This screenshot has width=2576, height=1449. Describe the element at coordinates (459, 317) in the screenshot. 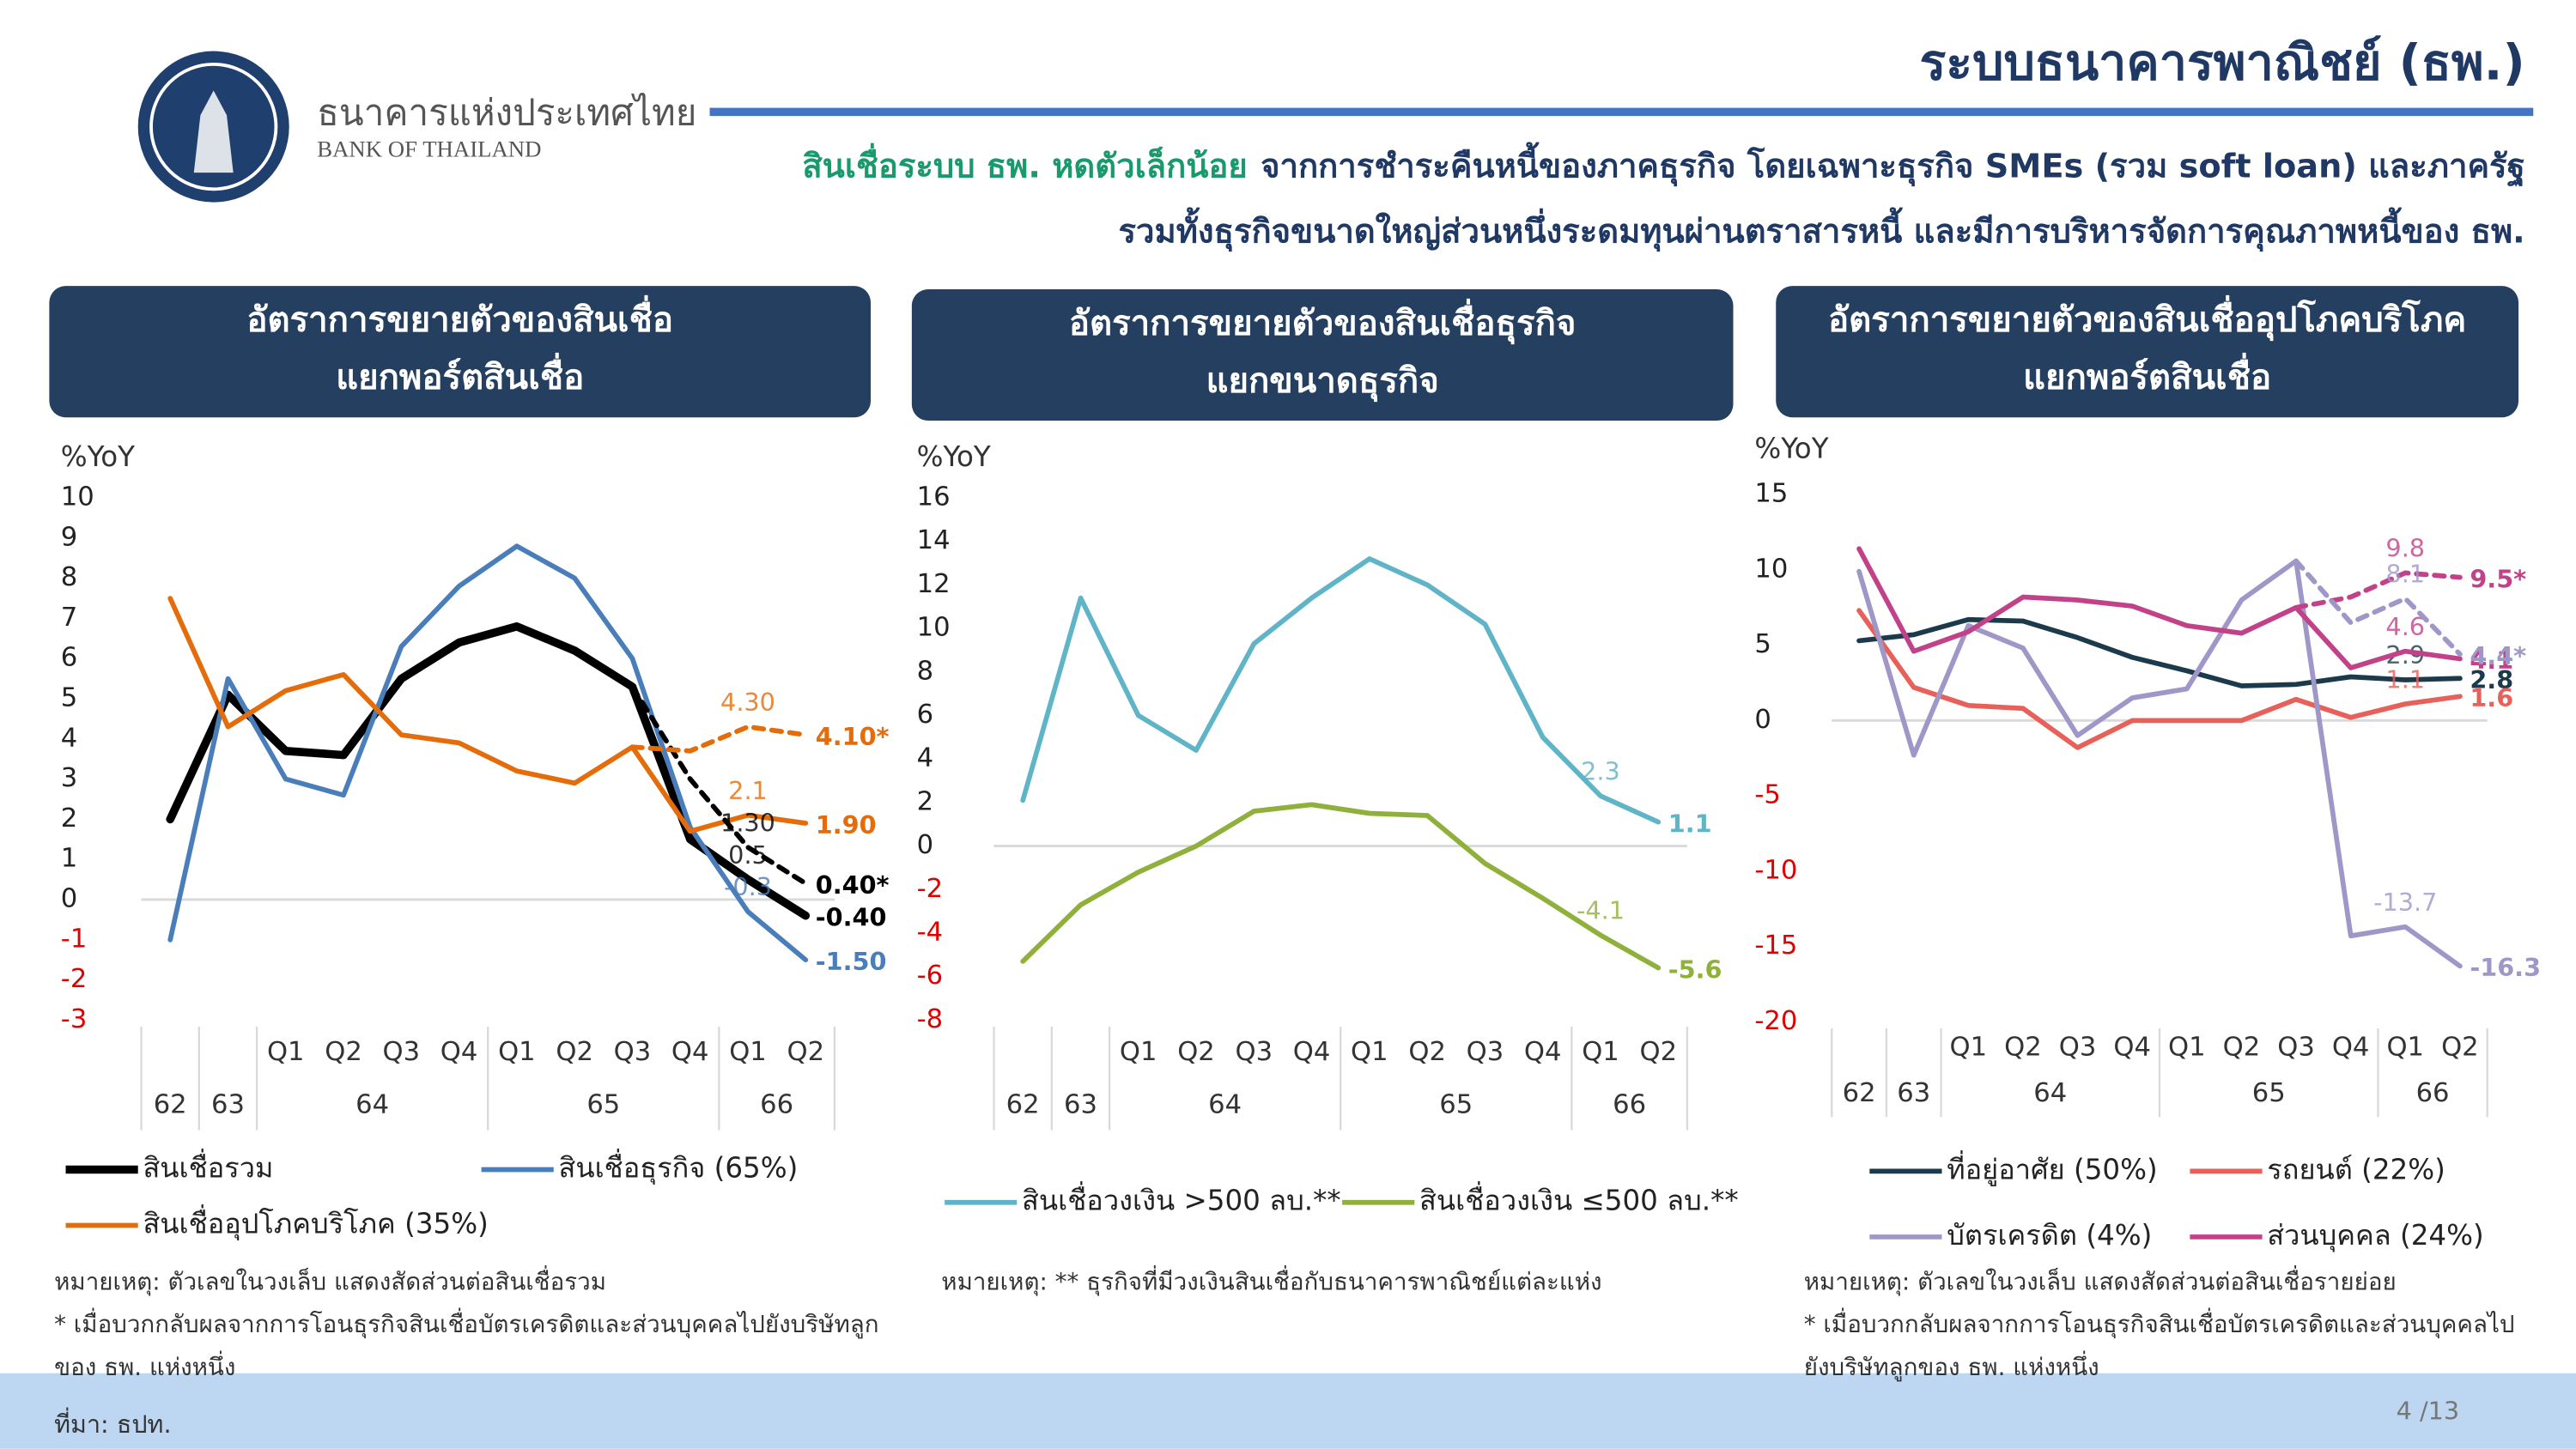

I see `chart-title: อัตราการขยายตัวของสินเชื่อ` at that location.